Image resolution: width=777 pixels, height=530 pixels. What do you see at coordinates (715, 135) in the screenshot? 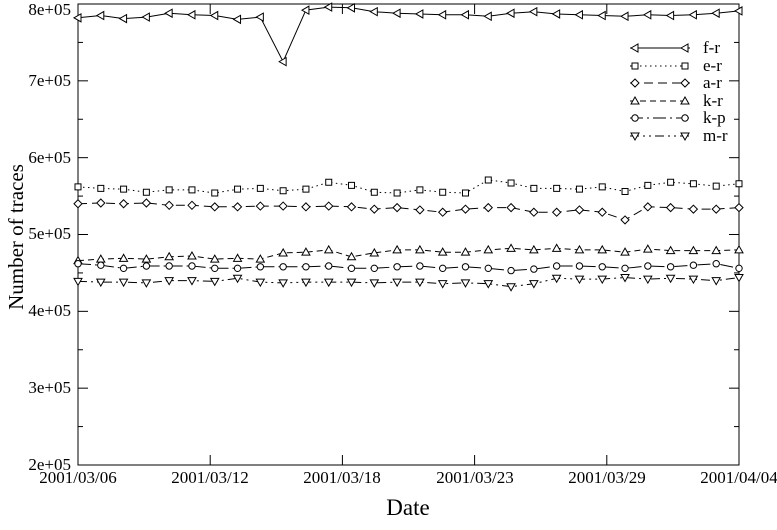
I see `legend-label: m-r` at bounding box center [715, 135].